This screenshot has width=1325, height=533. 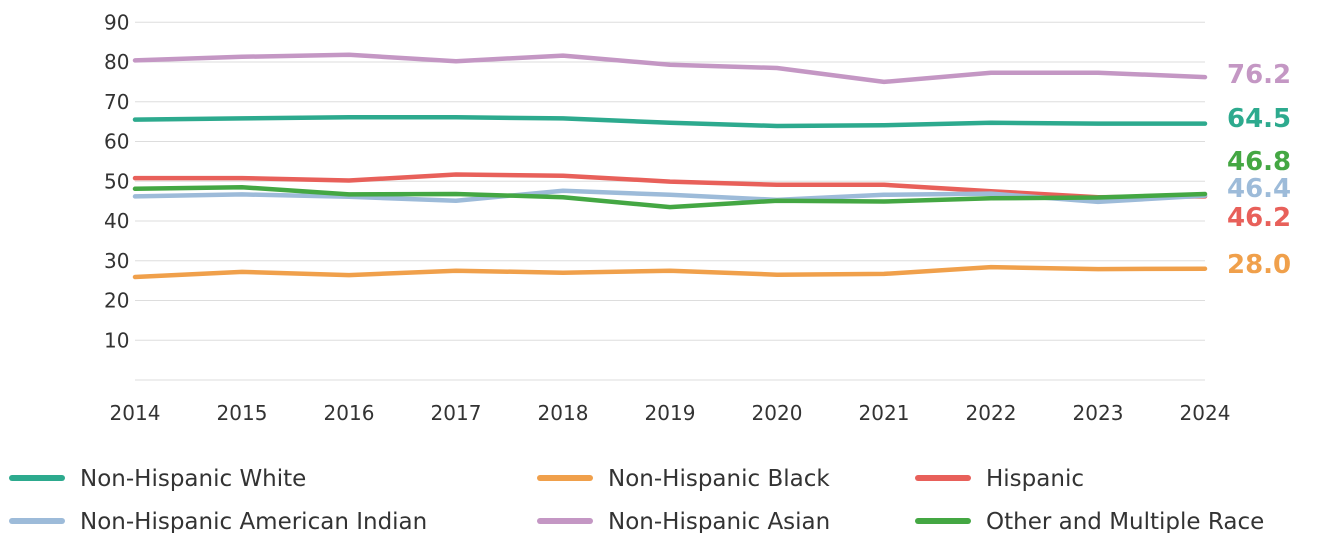 What do you see at coordinates (1035, 479) in the screenshot?
I see `legend-label: Hispanic` at bounding box center [1035, 479].